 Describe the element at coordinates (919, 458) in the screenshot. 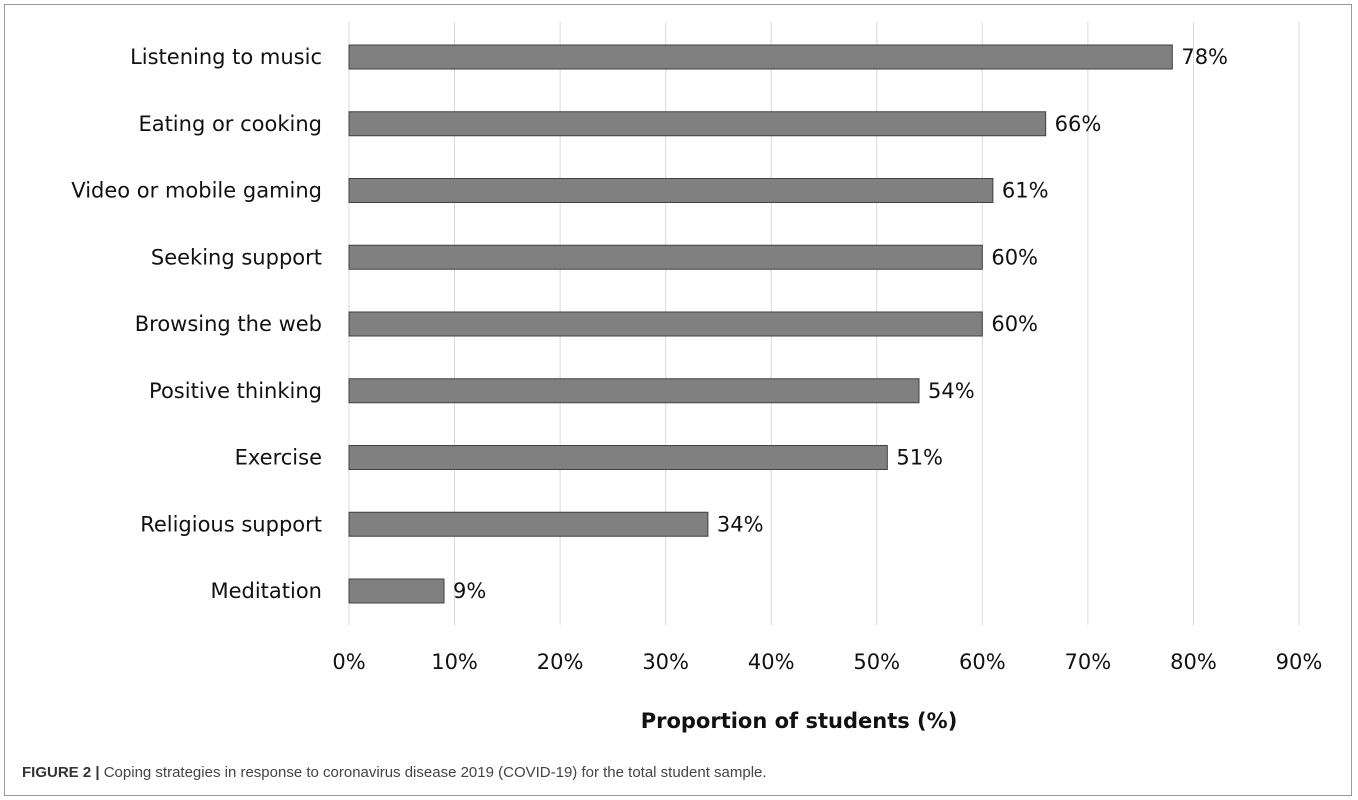

I see `value-label: 51%` at that location.